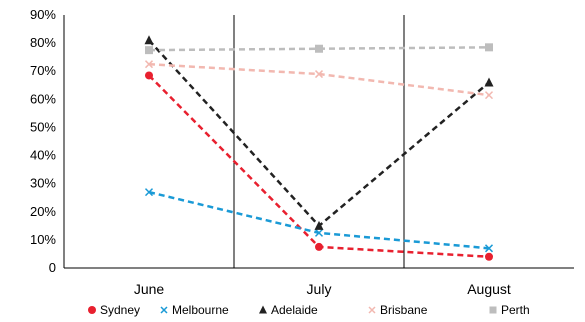 The image size is (585, 322). Describe the element at coordinates (294, 310) in the screenshot. I see `legend-label-adelaide: Adelaide` at that location.